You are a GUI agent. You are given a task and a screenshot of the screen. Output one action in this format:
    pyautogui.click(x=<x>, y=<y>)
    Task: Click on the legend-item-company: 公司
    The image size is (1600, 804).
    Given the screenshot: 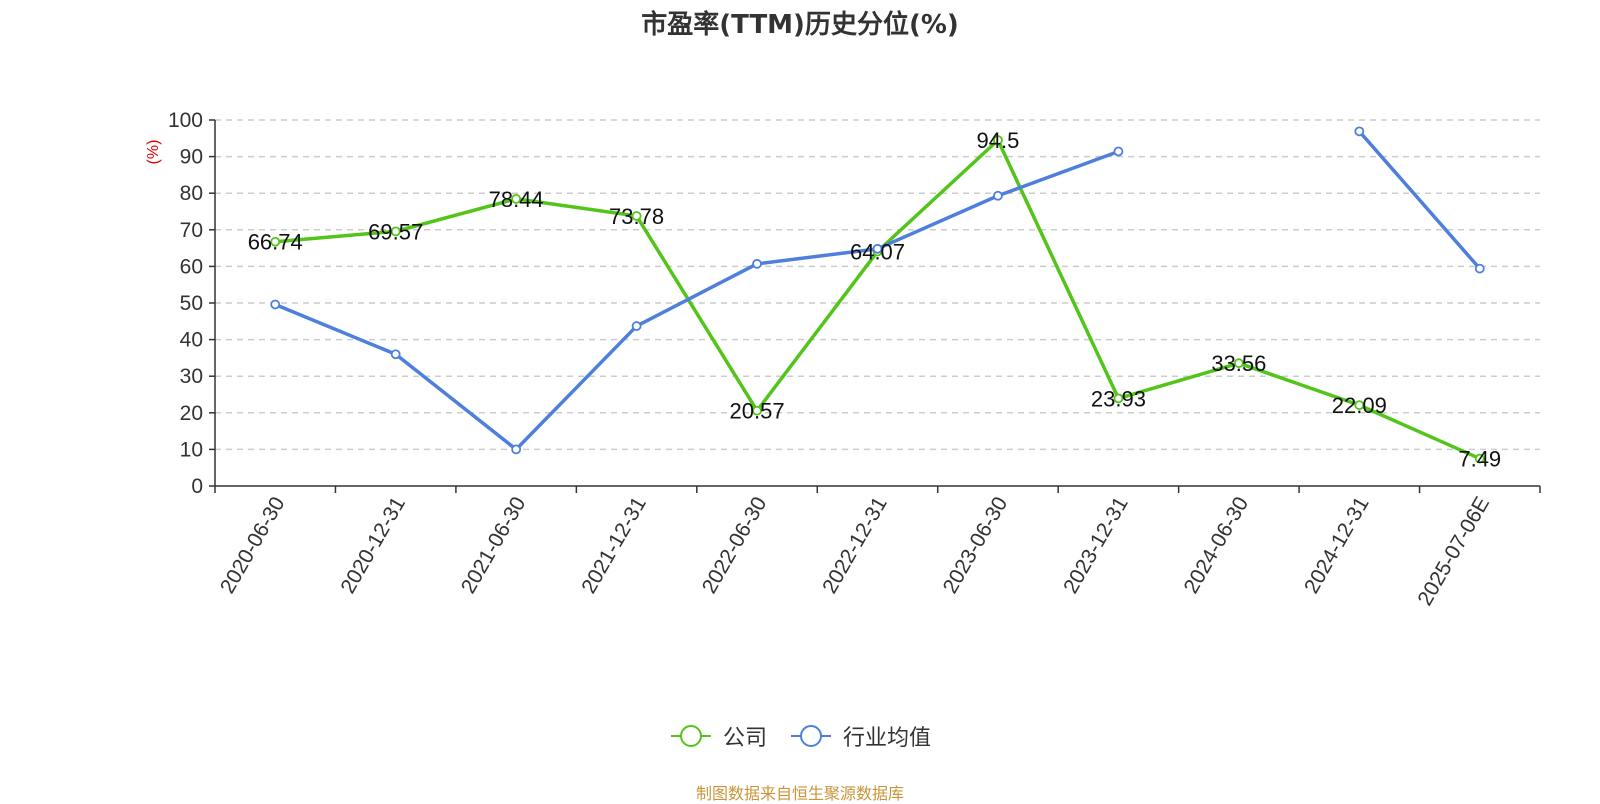 What is the action you would take?
    pyautogui.click(x=718, y=736)
    